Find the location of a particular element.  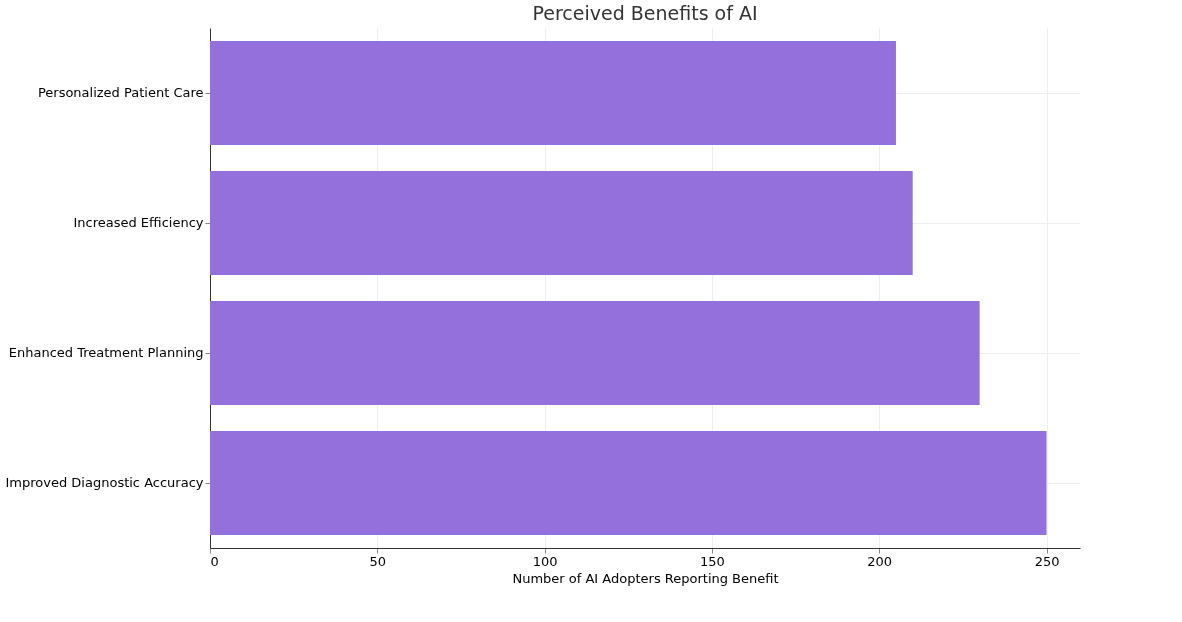

x-axis-title: Number of AI Adopters Reporting Benefit is located at coordinates (645, 578).